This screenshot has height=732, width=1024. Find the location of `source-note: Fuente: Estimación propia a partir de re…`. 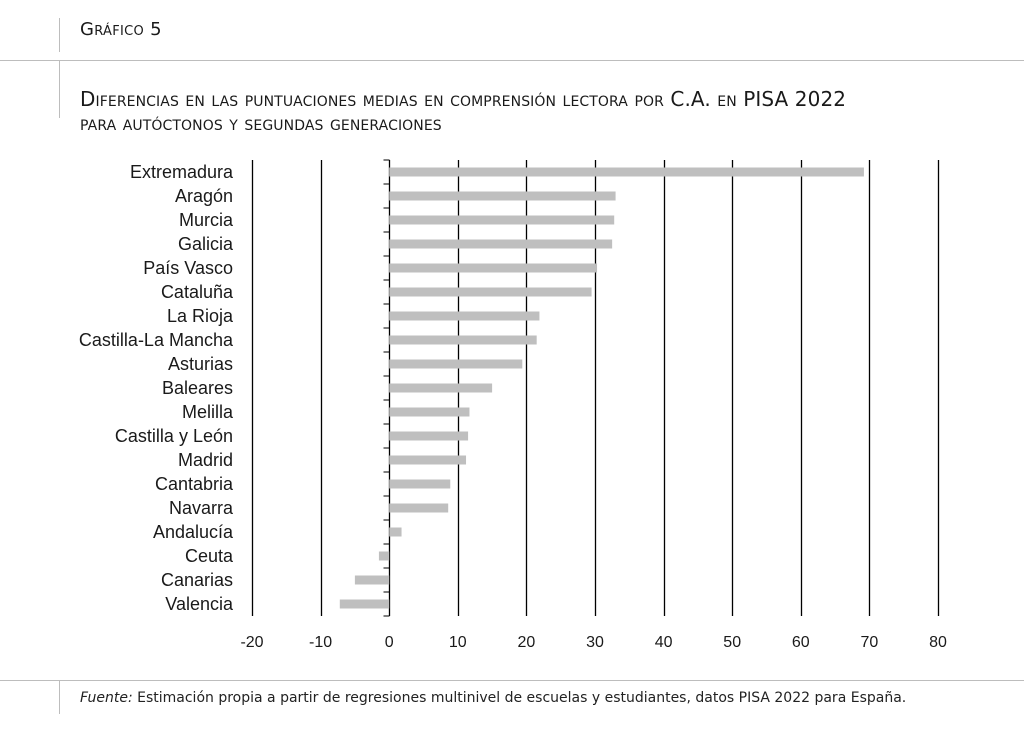

source-note: Fuente: Estimación propia a partir de re… is located at coordinates (493, 698).